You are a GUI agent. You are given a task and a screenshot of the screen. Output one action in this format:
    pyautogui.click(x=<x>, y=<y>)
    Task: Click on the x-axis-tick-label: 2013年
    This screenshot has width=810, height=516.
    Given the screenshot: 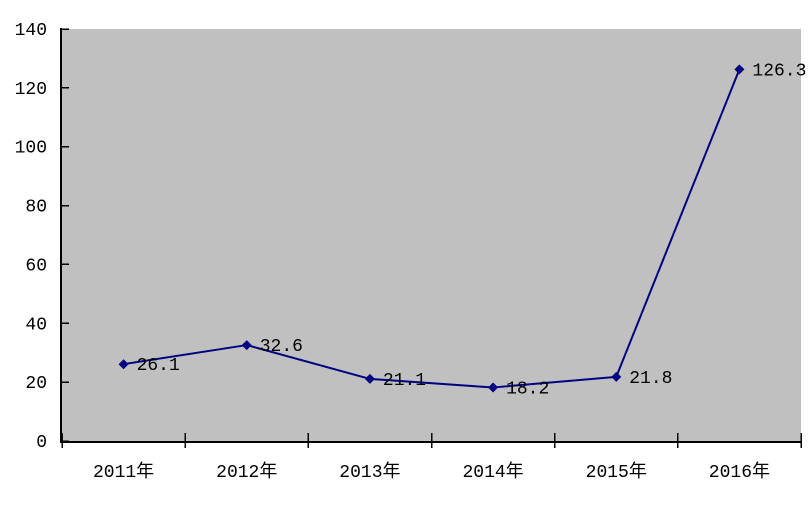 What is the action you would take?
    pyautogui.click(x=369, y=472)
    